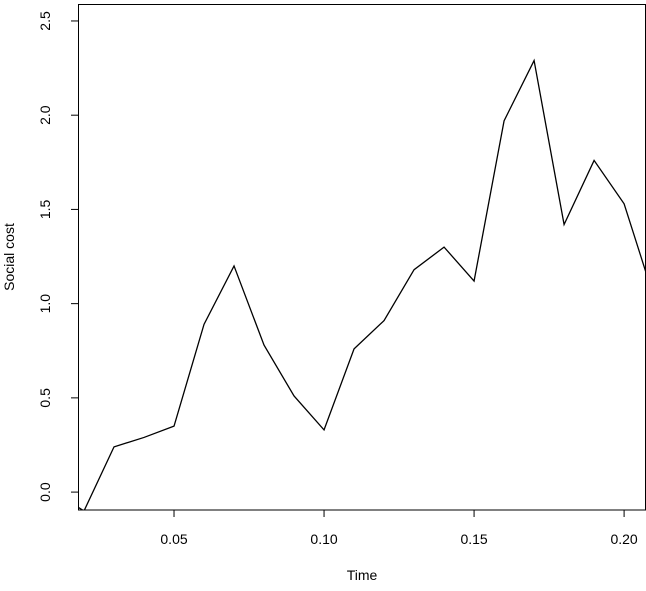 This screenshot has width=646, height=591. What do you see at coordinates (473, 539) in the screenshot?
I see `x-tick-label: 0.15` at bounding box center [473, 539].